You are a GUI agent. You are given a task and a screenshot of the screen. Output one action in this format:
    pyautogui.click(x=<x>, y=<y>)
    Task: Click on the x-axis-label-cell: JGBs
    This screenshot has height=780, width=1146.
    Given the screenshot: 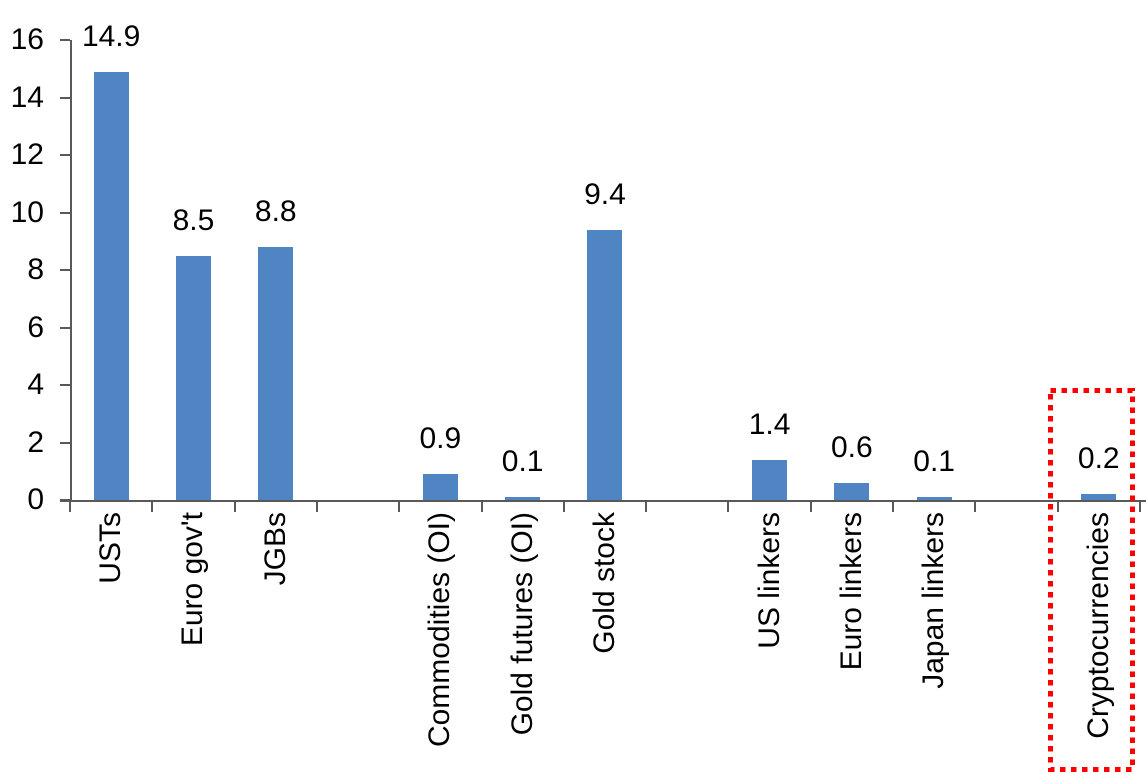 What is the action you would take?
    pyautogui.click(x=276, y=548)
    